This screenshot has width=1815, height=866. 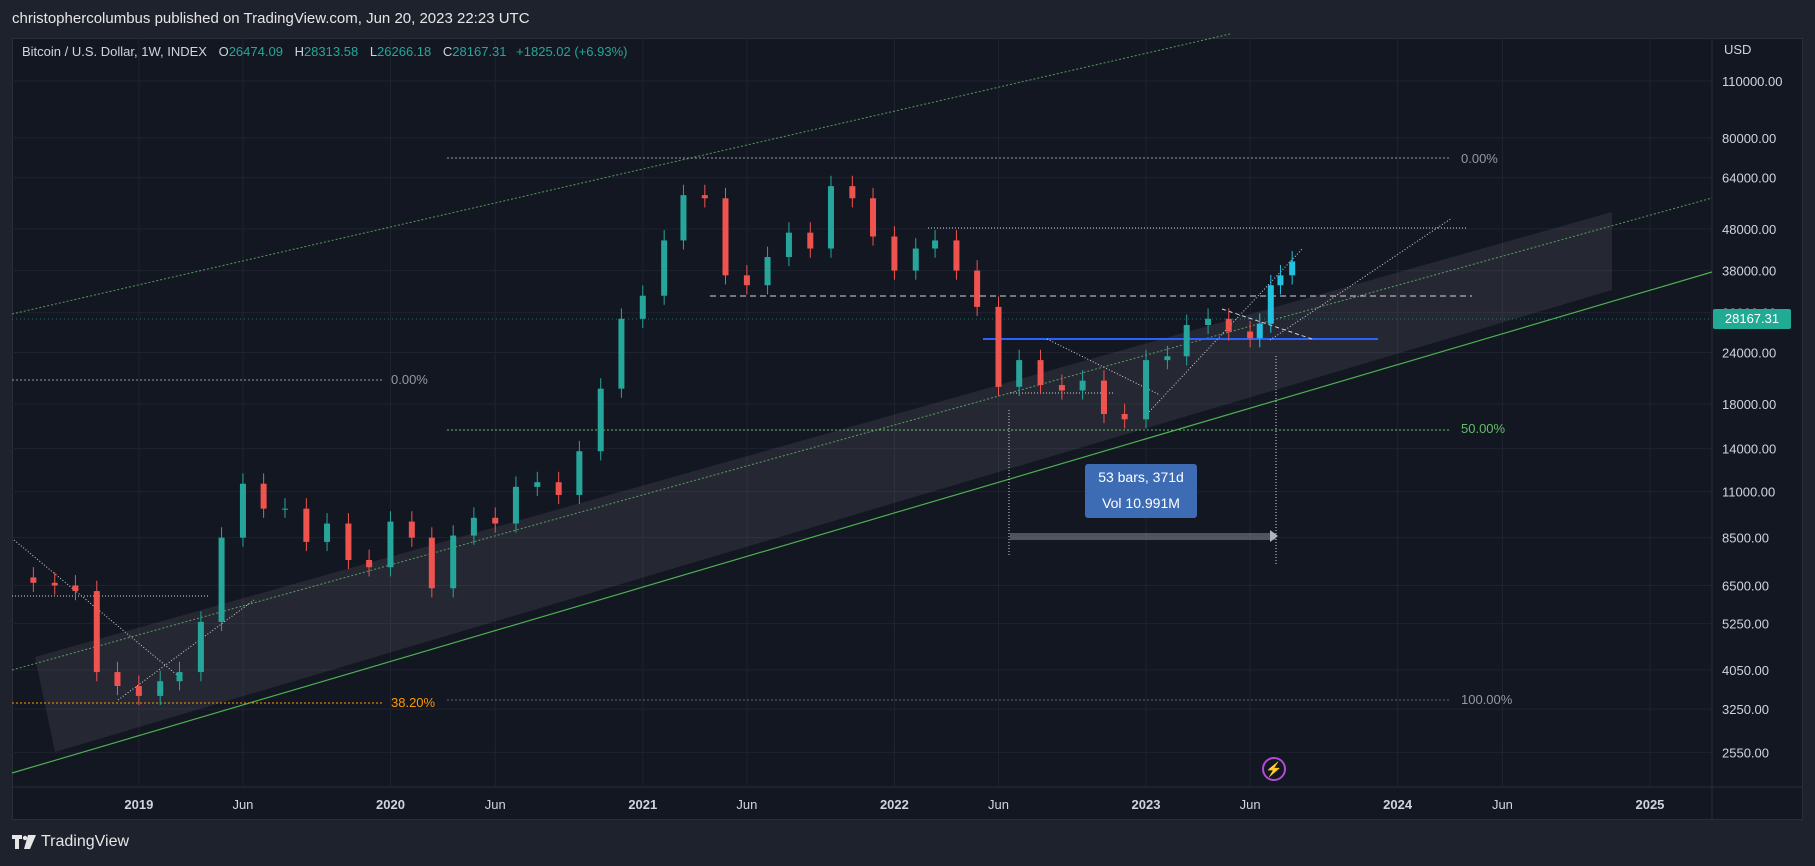 What do you see at coordinates (479, 51) in the screenshot?
I see `close-value: 28167.31` at bounding box center [479, 51].